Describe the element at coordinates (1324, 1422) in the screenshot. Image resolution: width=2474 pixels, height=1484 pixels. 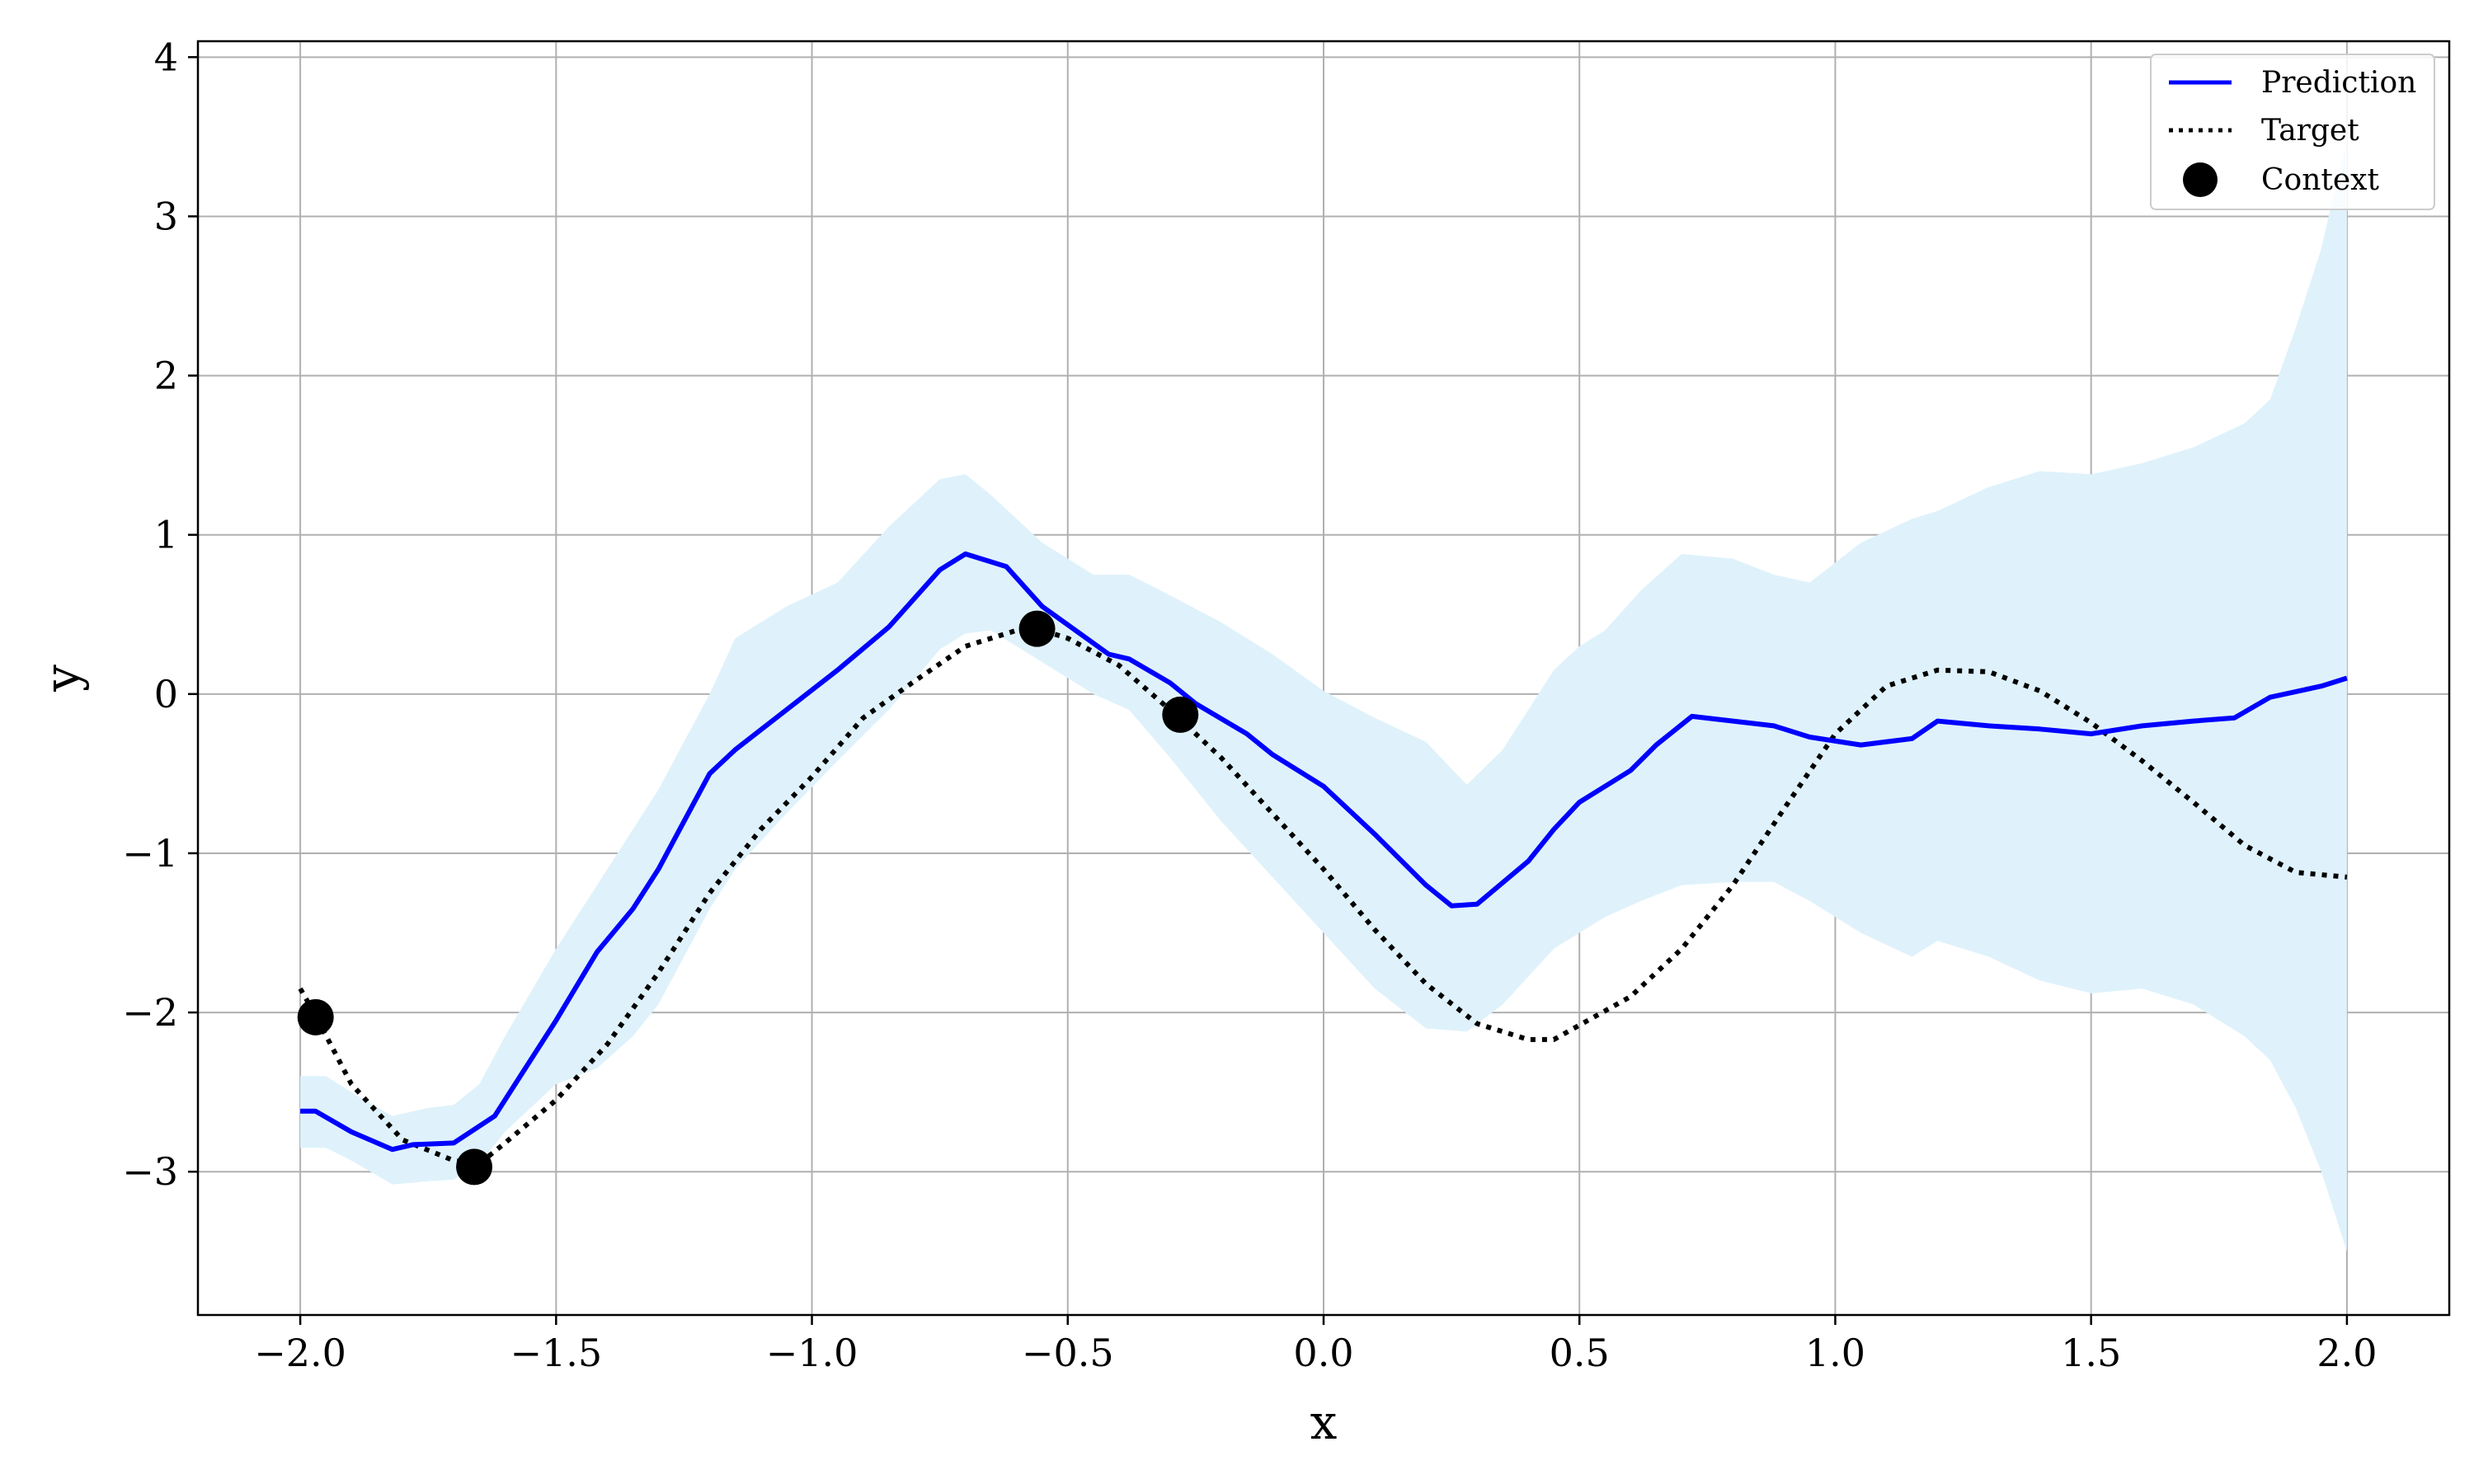
I see `x-axis-label: x` at that location.